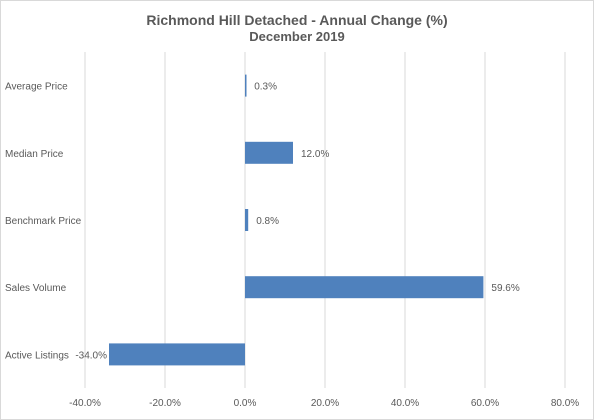 The width and height of the screenshot is (594, 420). I want to click on chart-subtitle: December 2019, so click(296, 36).